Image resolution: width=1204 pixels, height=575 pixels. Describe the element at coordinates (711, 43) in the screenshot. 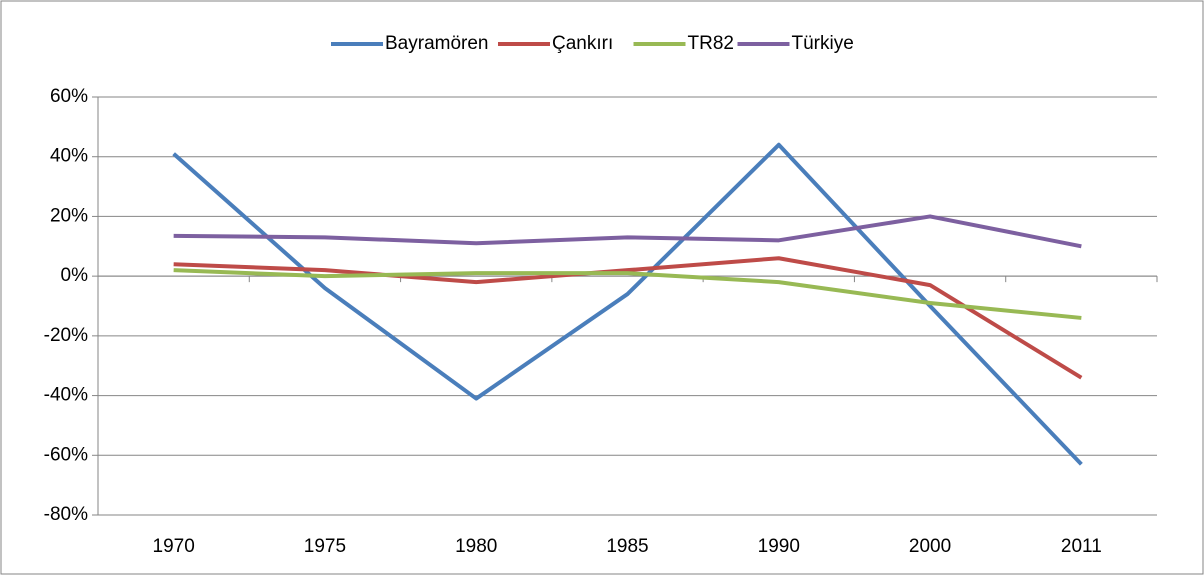

I see `legend-label: TR82` at that location.